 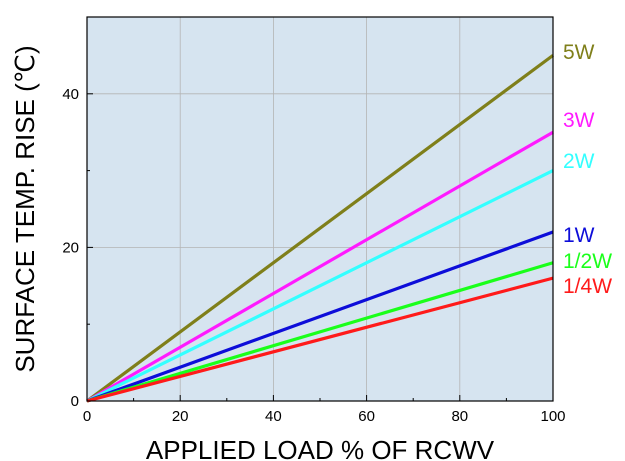 I want to click on y-tick-label: 40, so click(x=70, y=94).